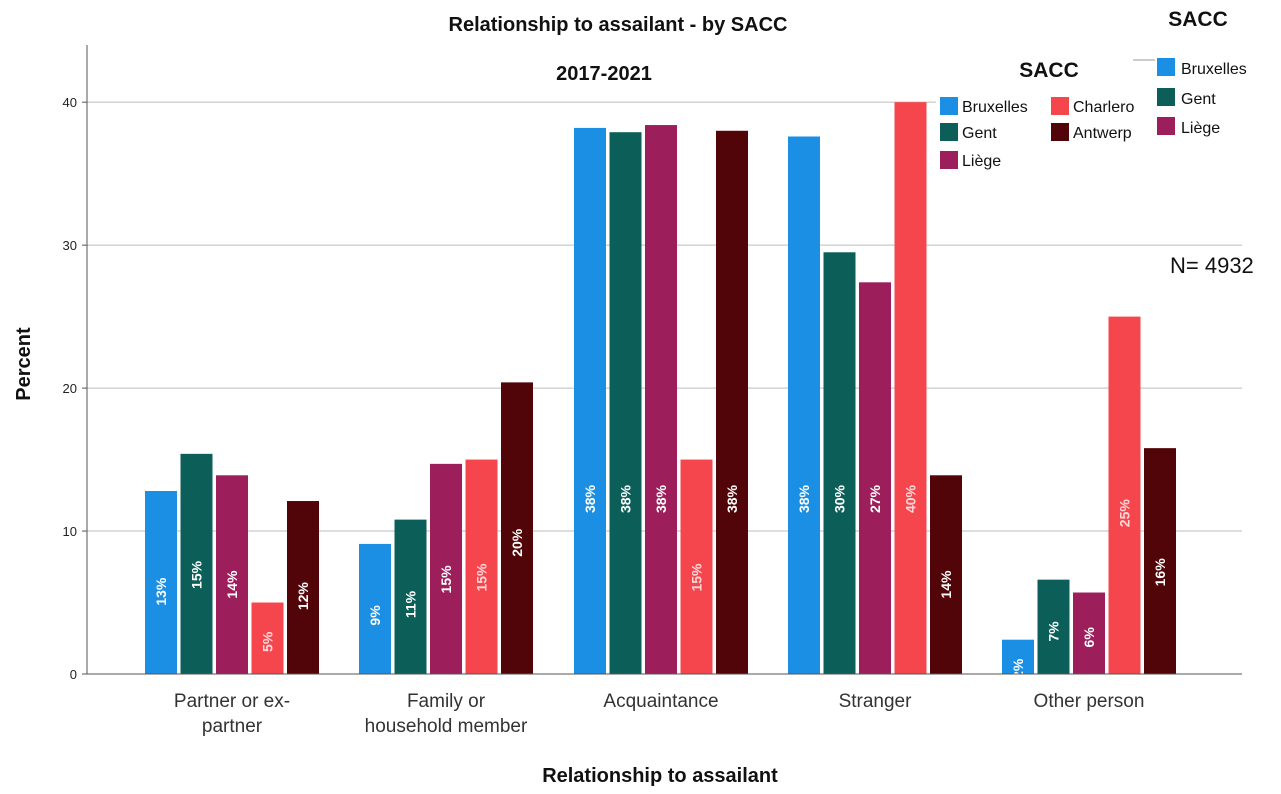 Image resolution: width=1281 pixels, height=794 pixels. Describe the element at coordinates (268, 641) in the screenshot. I see `bar-label: 5%` at that location.